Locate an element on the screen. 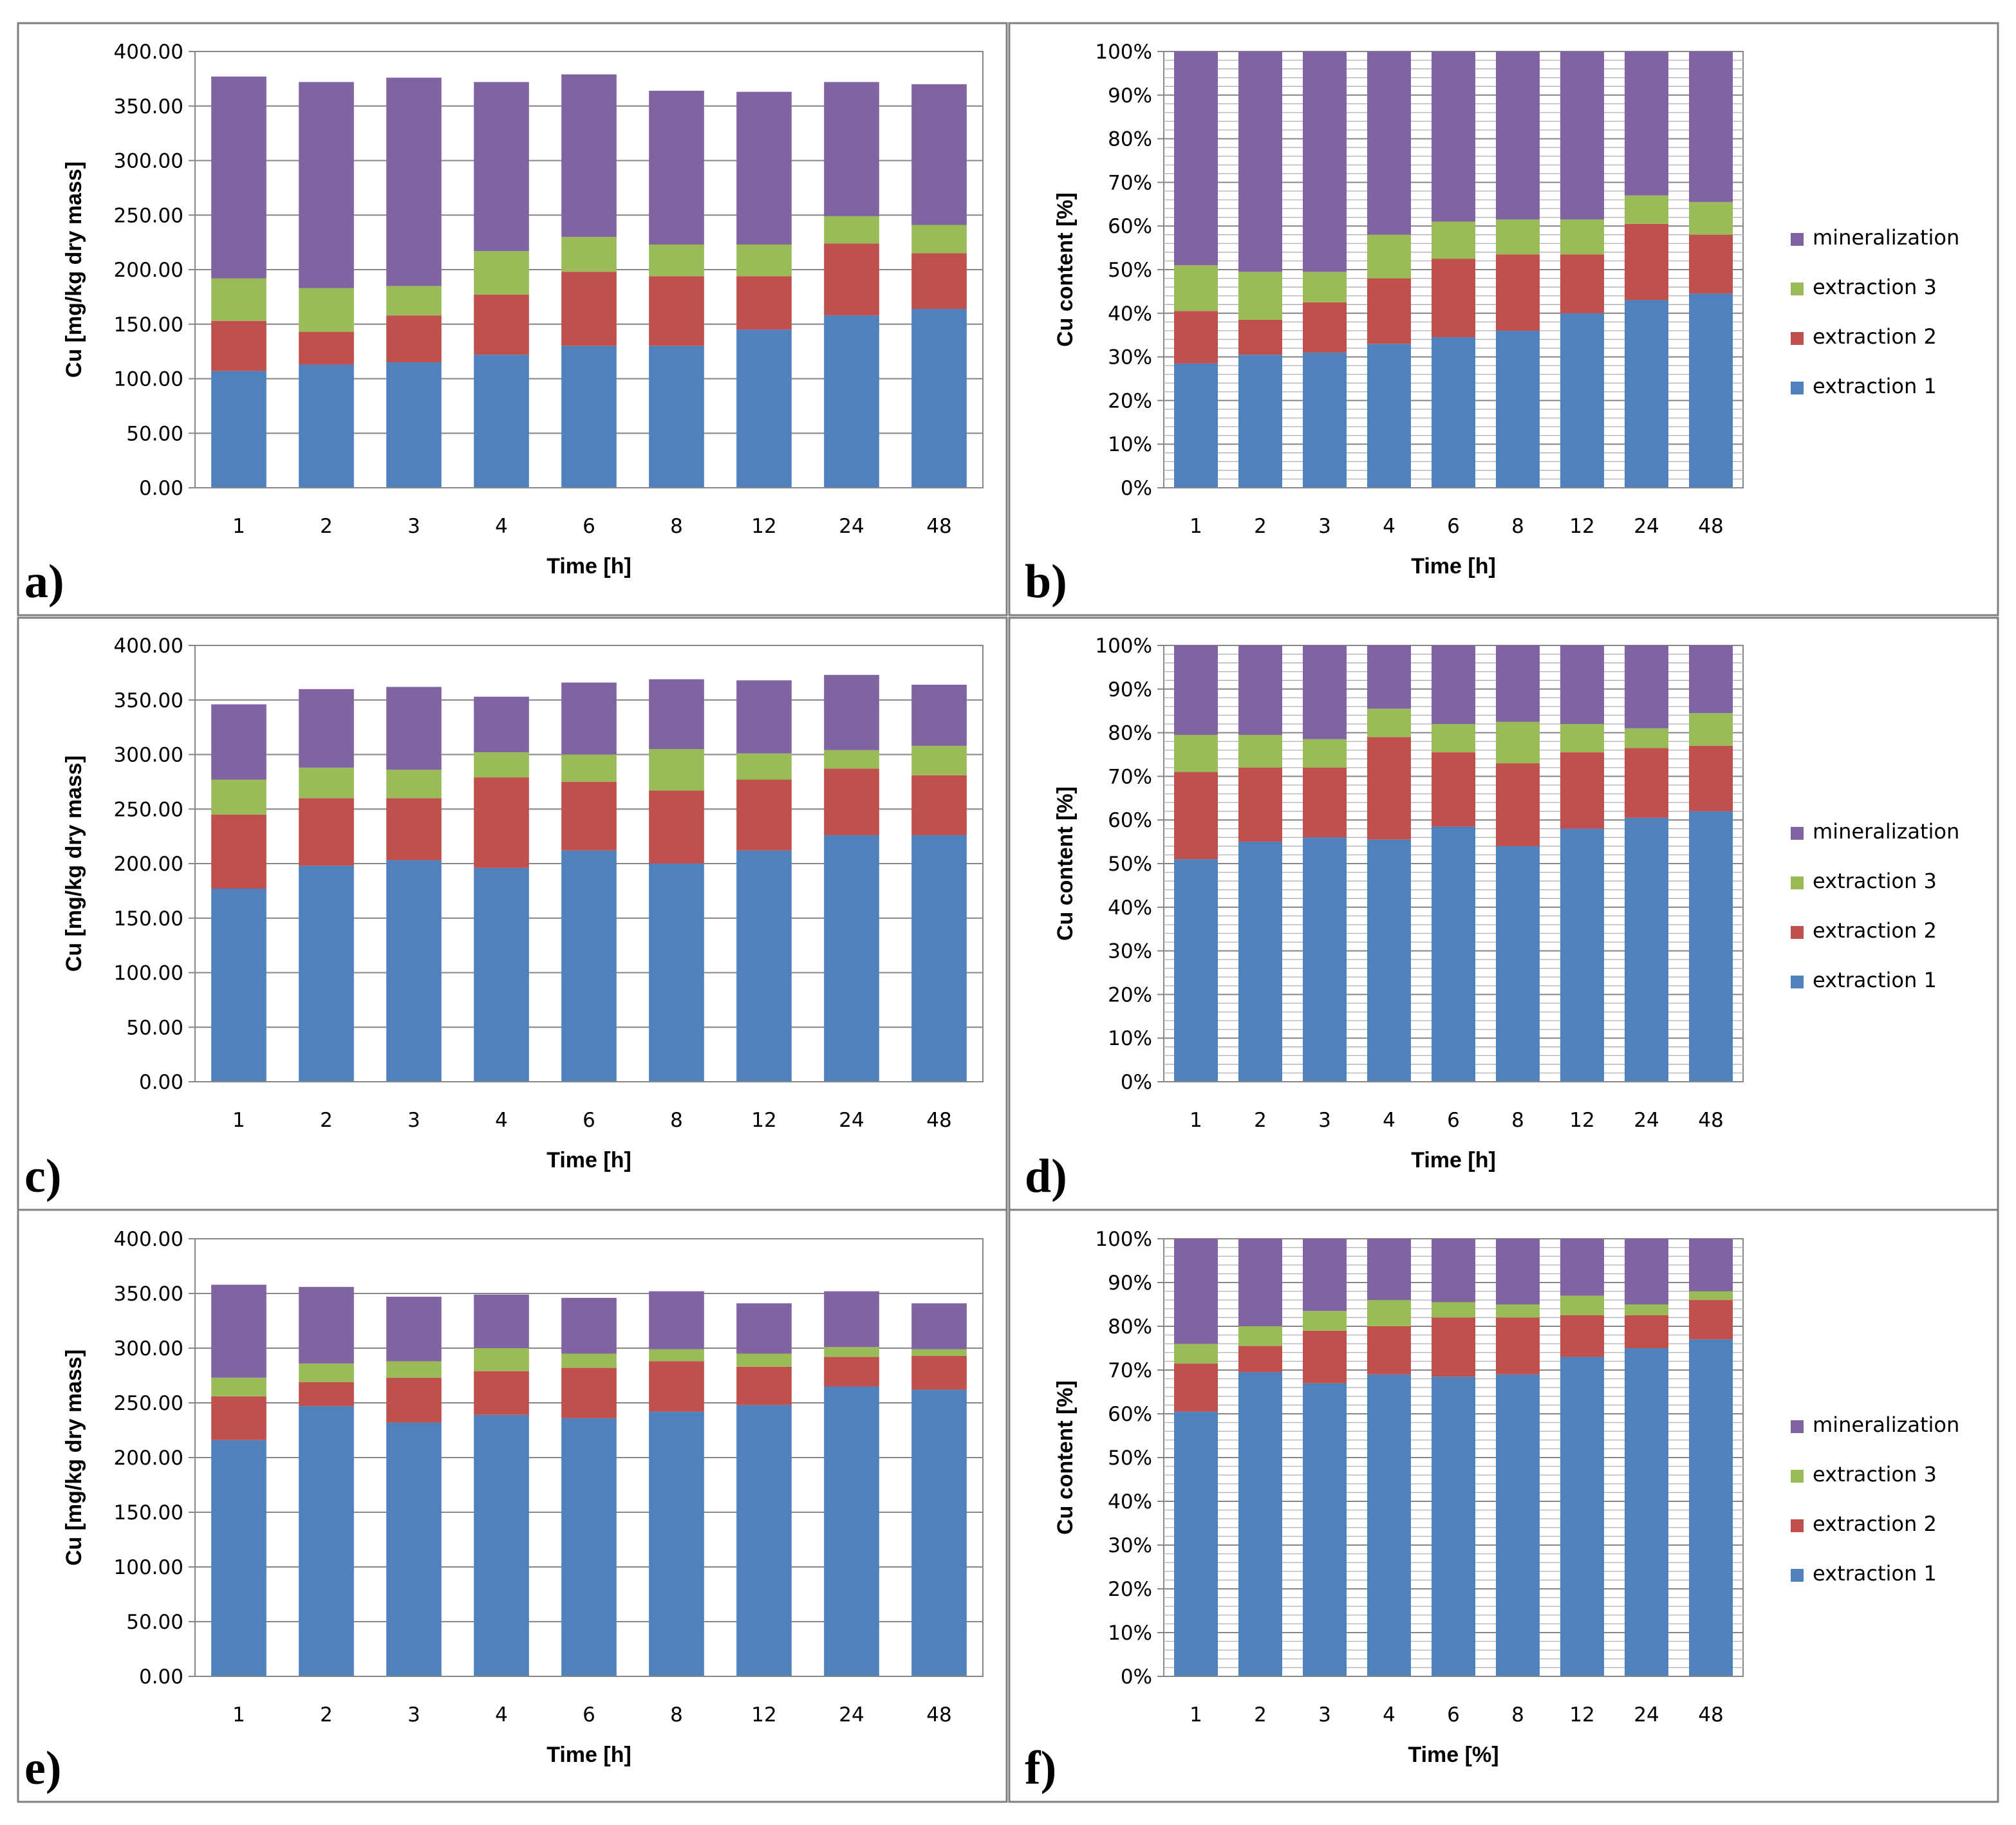 The width and height of the screenshot is (2016, 1825). y-tick-label: 100% is located at coordinates (1123, 53).